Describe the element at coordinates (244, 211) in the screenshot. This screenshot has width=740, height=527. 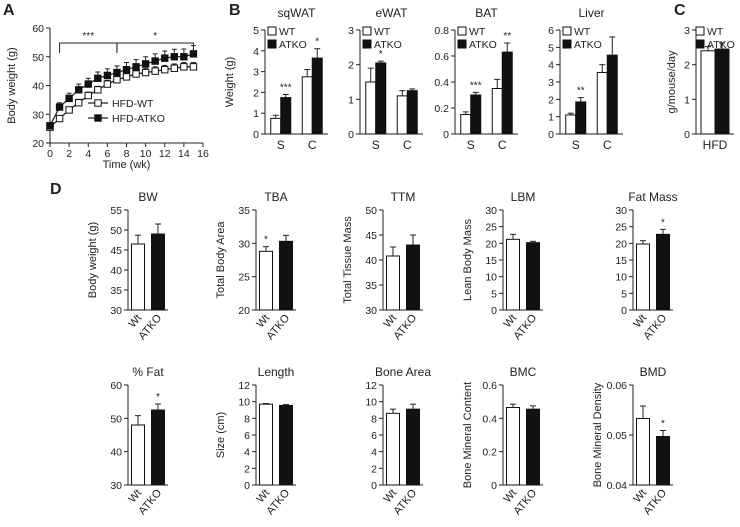
I see `y-tick-label: 35` at that location.